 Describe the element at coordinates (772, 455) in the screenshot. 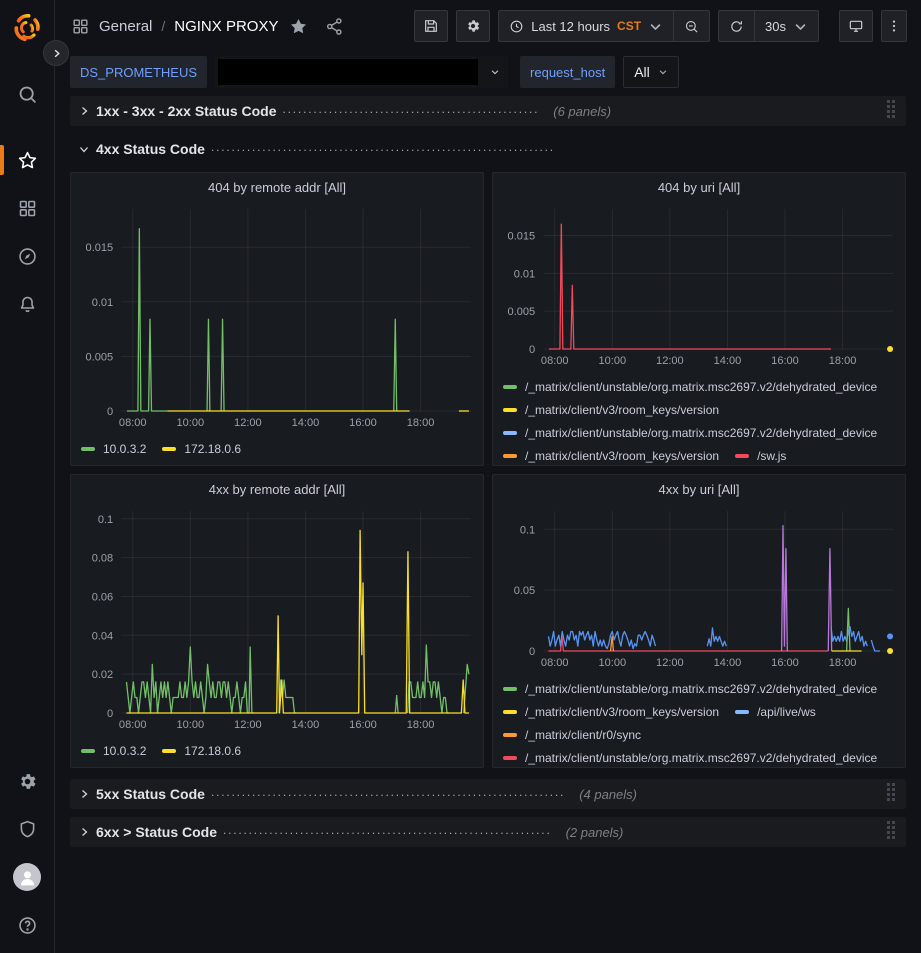

I see `legend-label: /sw.js` at that location.